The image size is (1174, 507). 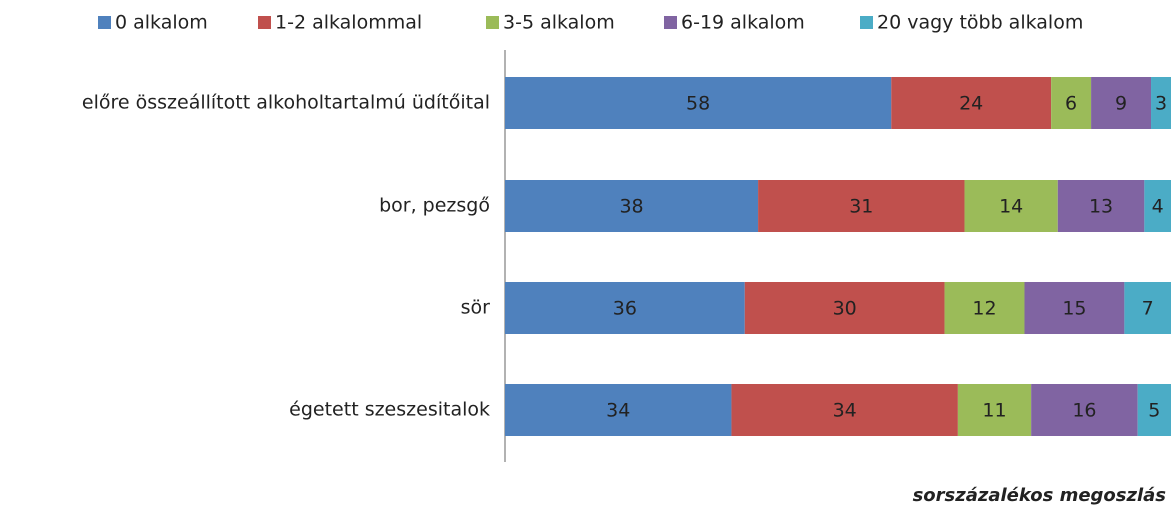 I want to click on annotation: sorszázalékos megoszlás, so click(x=1040, y=495).